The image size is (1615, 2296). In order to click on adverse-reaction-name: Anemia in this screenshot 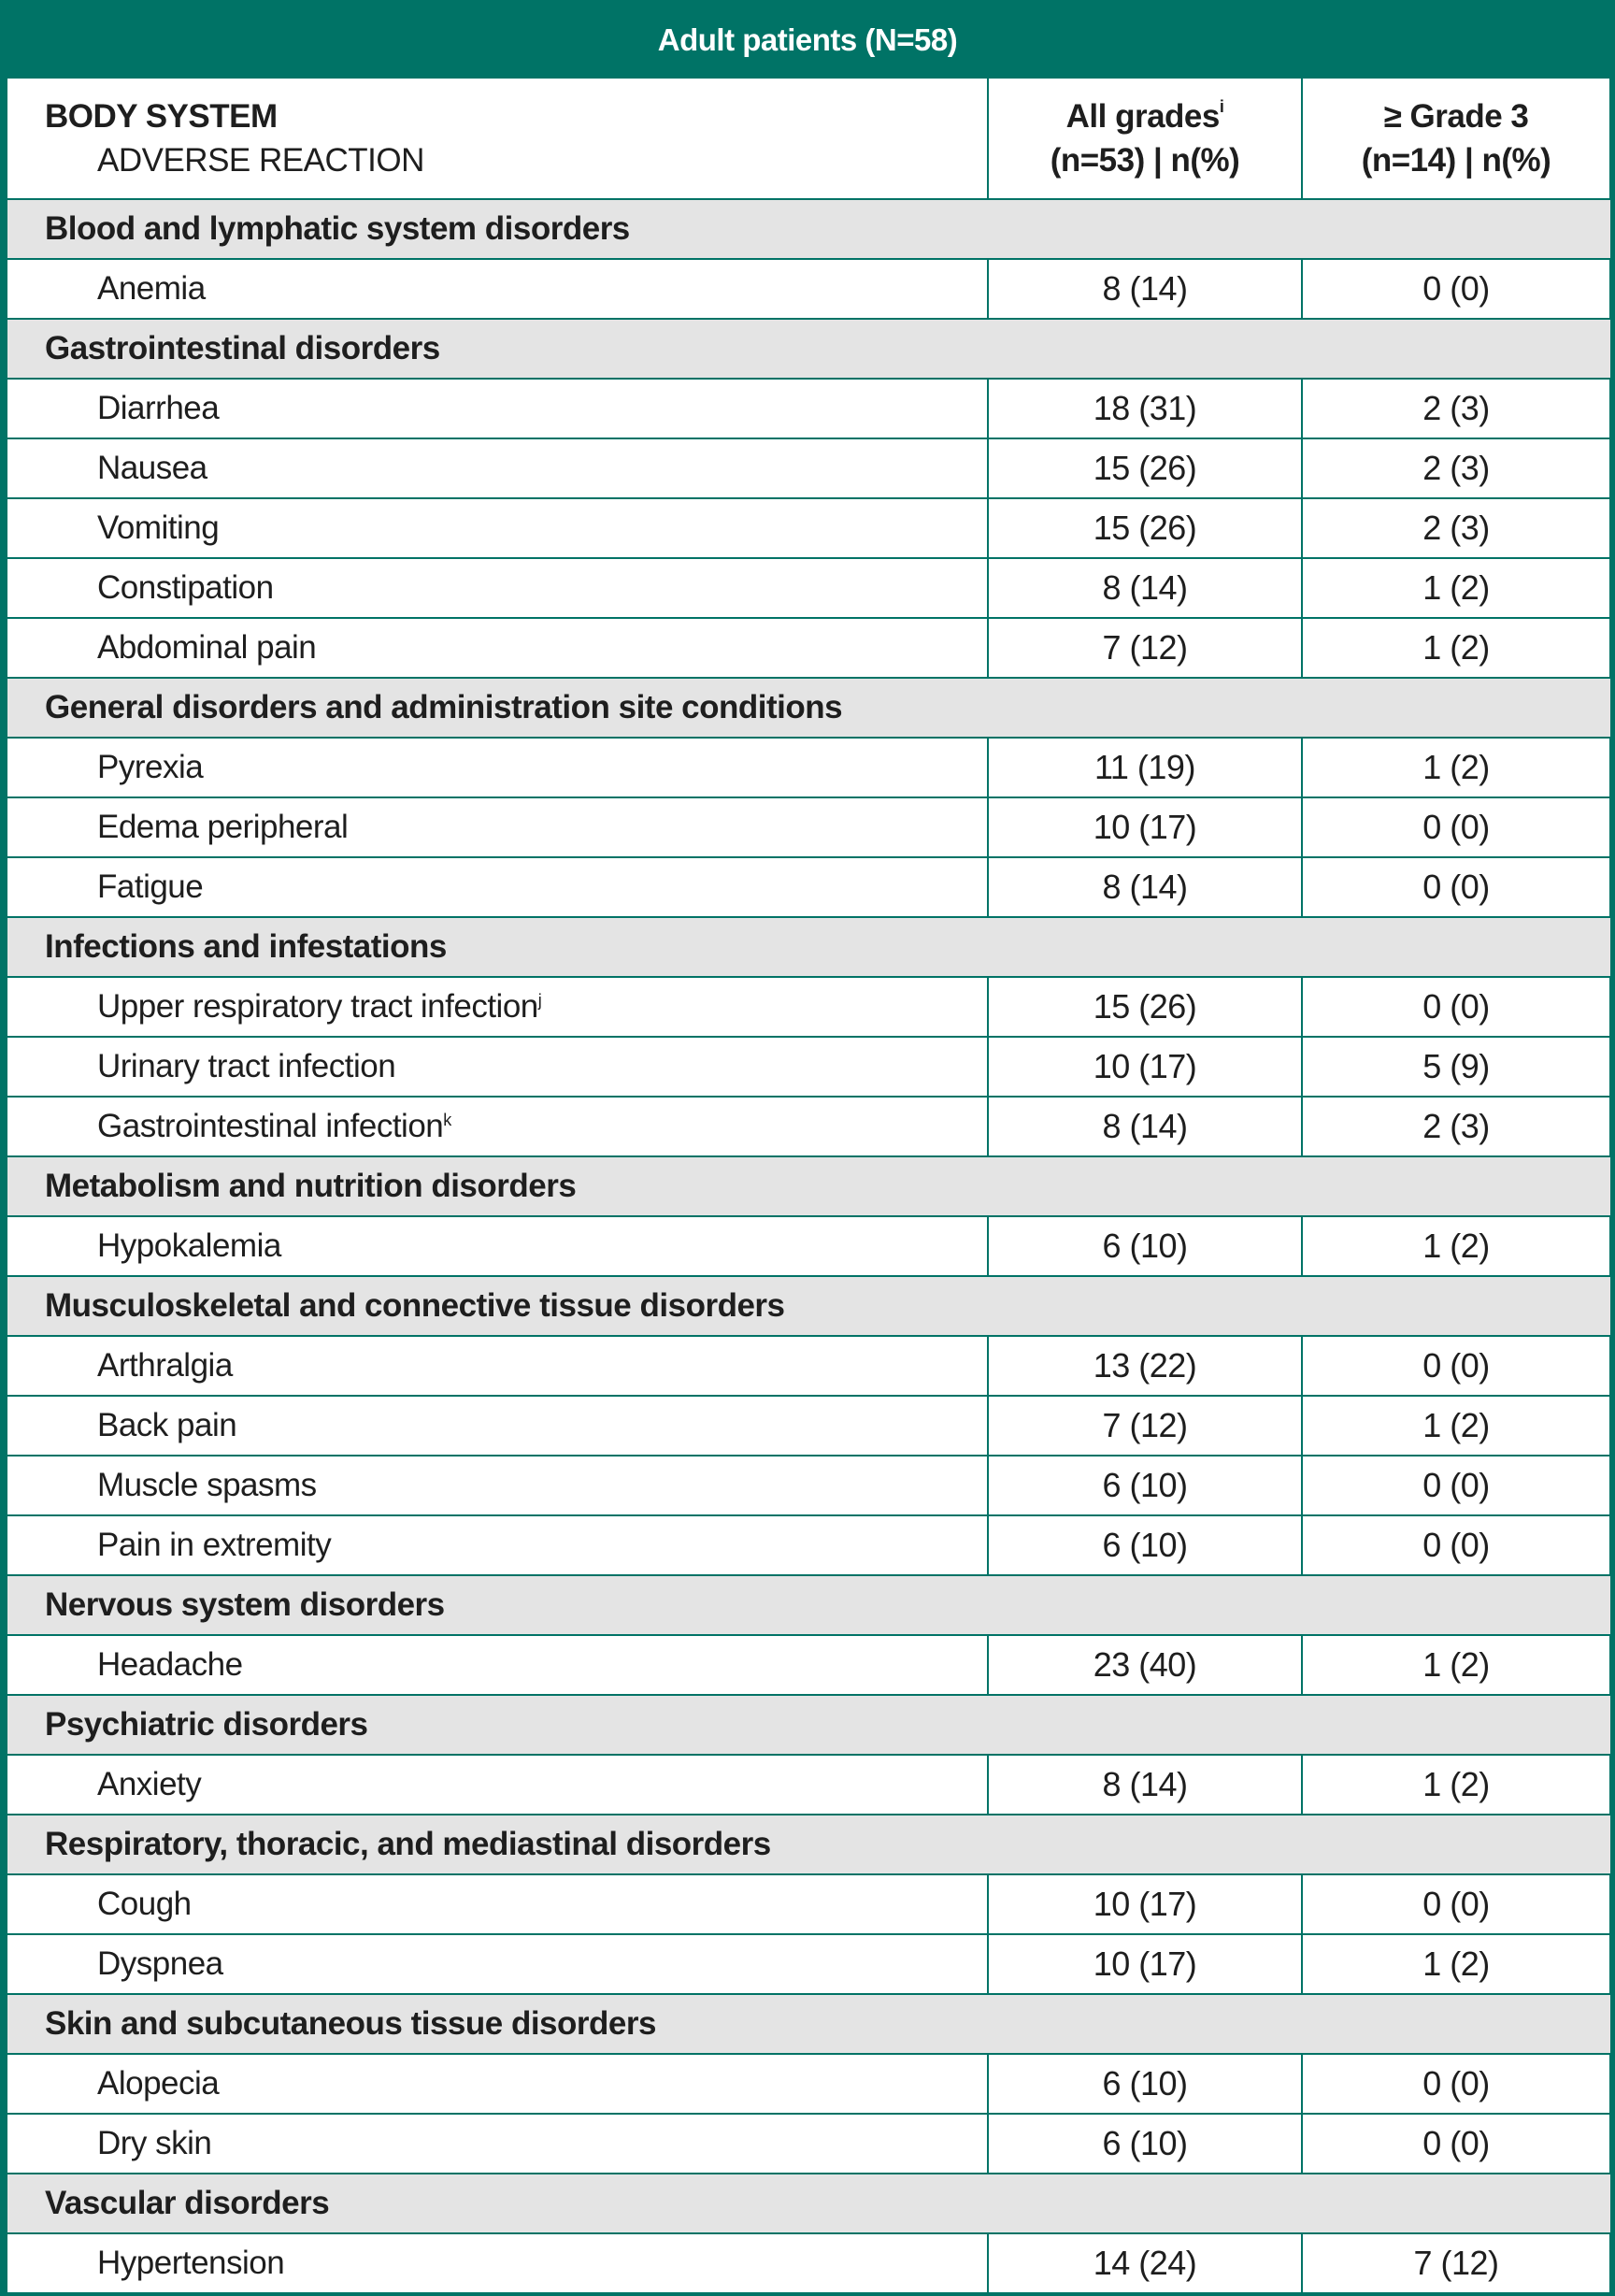, I will do `click(151, 289)`.